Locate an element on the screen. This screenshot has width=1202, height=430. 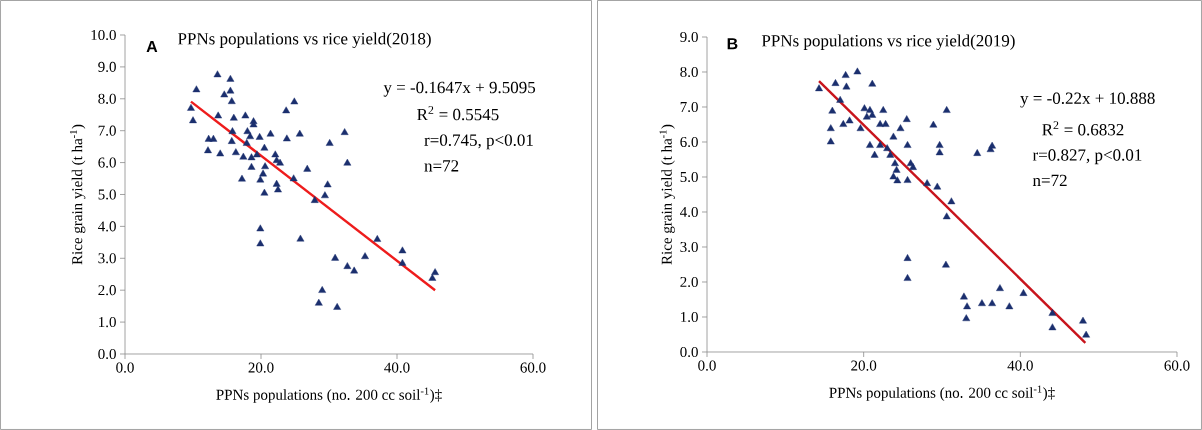
chart-title: PPNs populations vs rice yield(2018) is located at coordinates (304, 40).